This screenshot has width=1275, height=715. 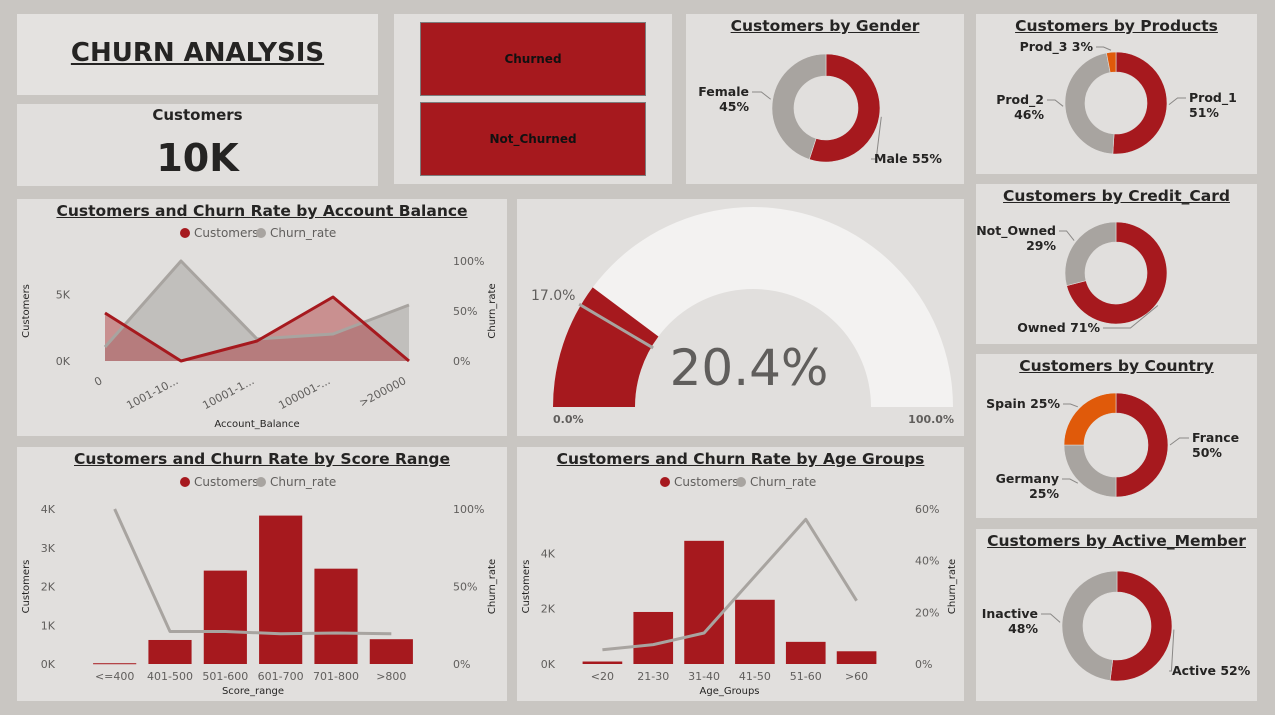 I want to click on bar->60, so click(x=856, y=657).